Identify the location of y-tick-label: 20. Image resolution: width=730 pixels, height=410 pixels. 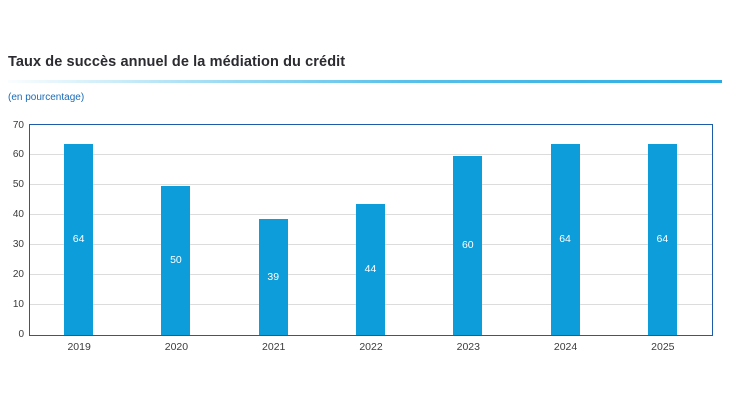
(18, 274).